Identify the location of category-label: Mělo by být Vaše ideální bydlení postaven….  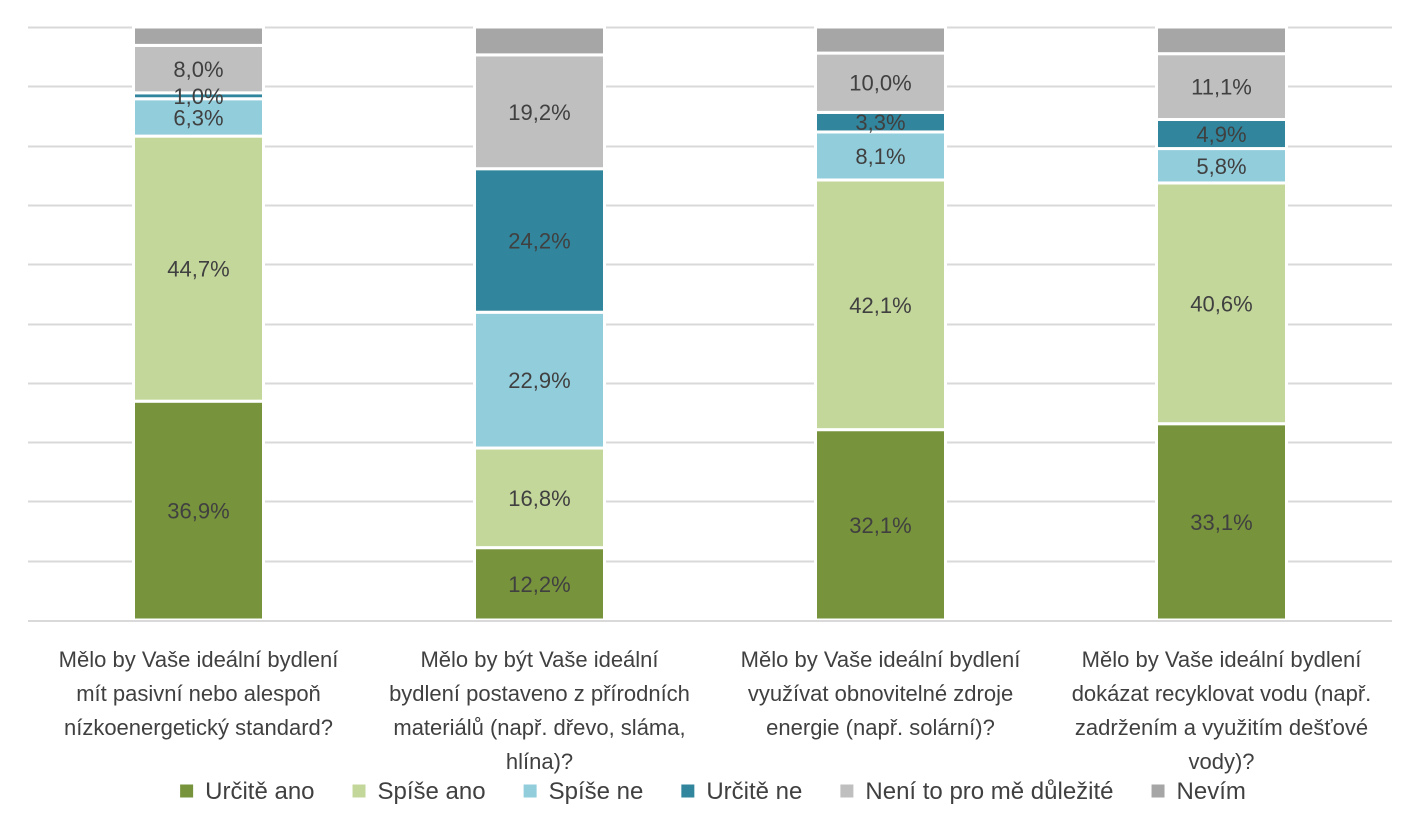
(539, 710).